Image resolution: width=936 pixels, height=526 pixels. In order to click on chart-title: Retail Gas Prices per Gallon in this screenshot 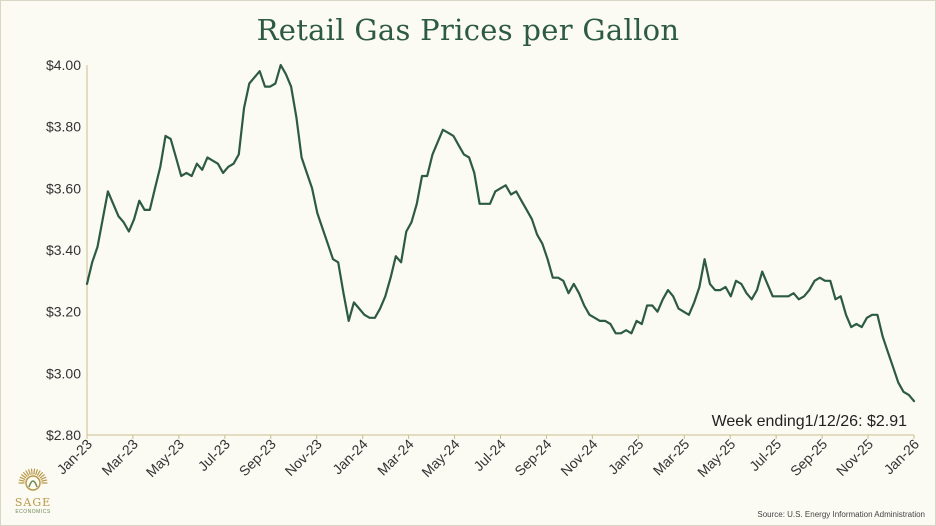, I will do `click(468, 30)`.